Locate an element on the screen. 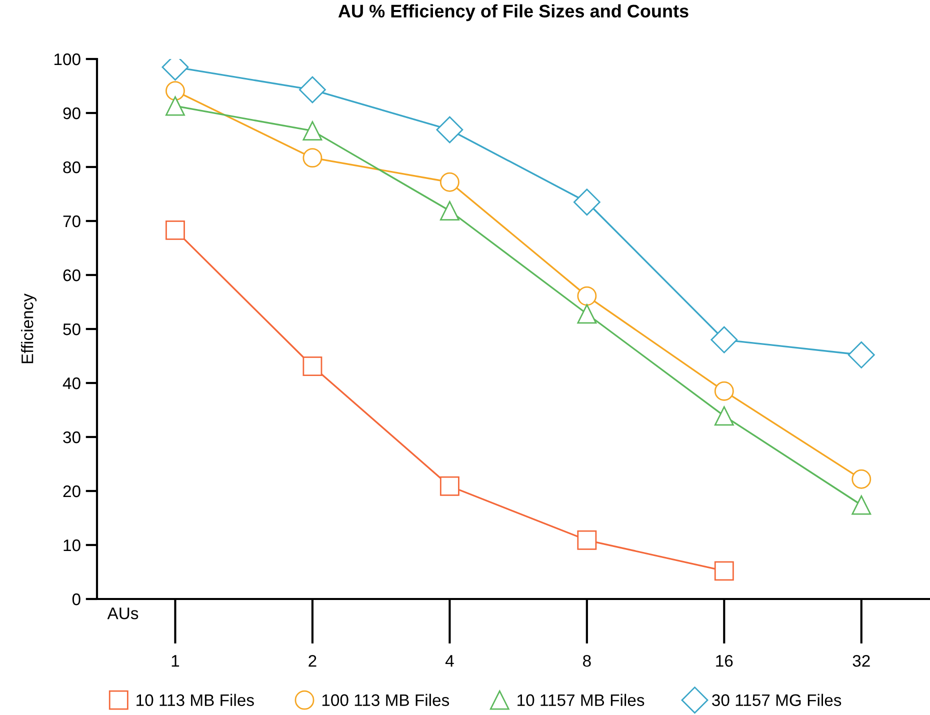 The height and width of the screenshot is (715, 930). x-tick-label: 8 is located at coordinates (587, 660).